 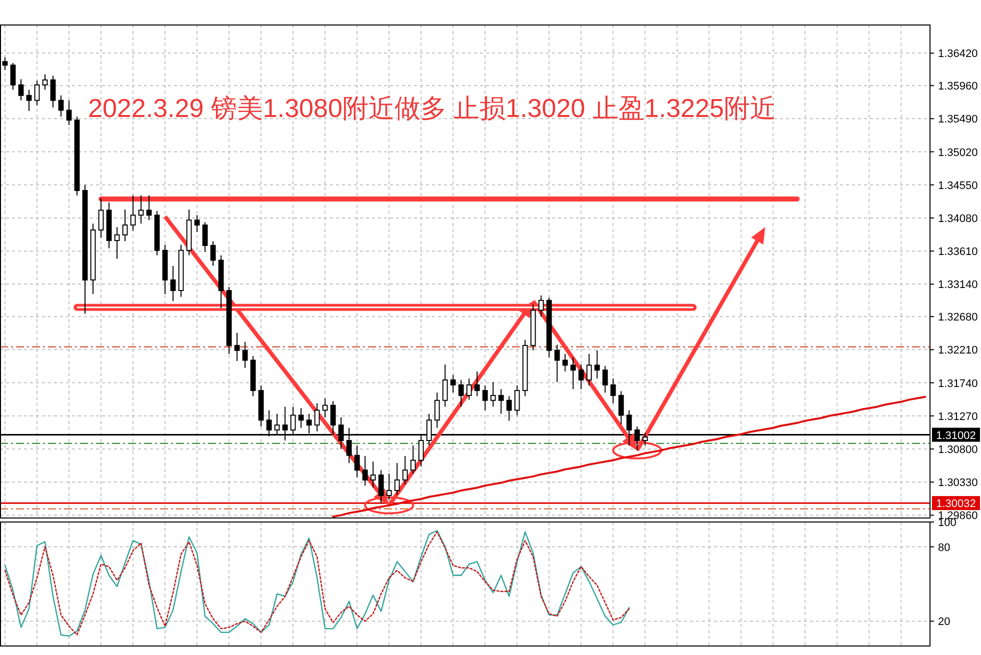 I want to click on y-tick-label: 1.35490, so click(x=958, y=120).